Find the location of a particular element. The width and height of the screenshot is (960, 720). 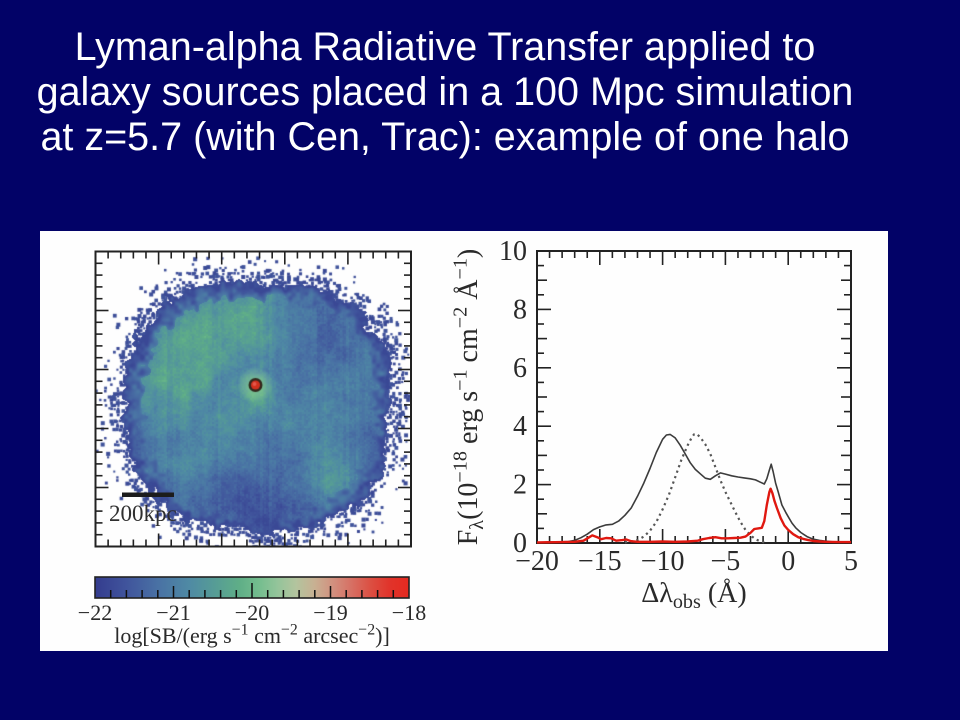

halo-surface-brightness-map is located at coordinates (253, 399).